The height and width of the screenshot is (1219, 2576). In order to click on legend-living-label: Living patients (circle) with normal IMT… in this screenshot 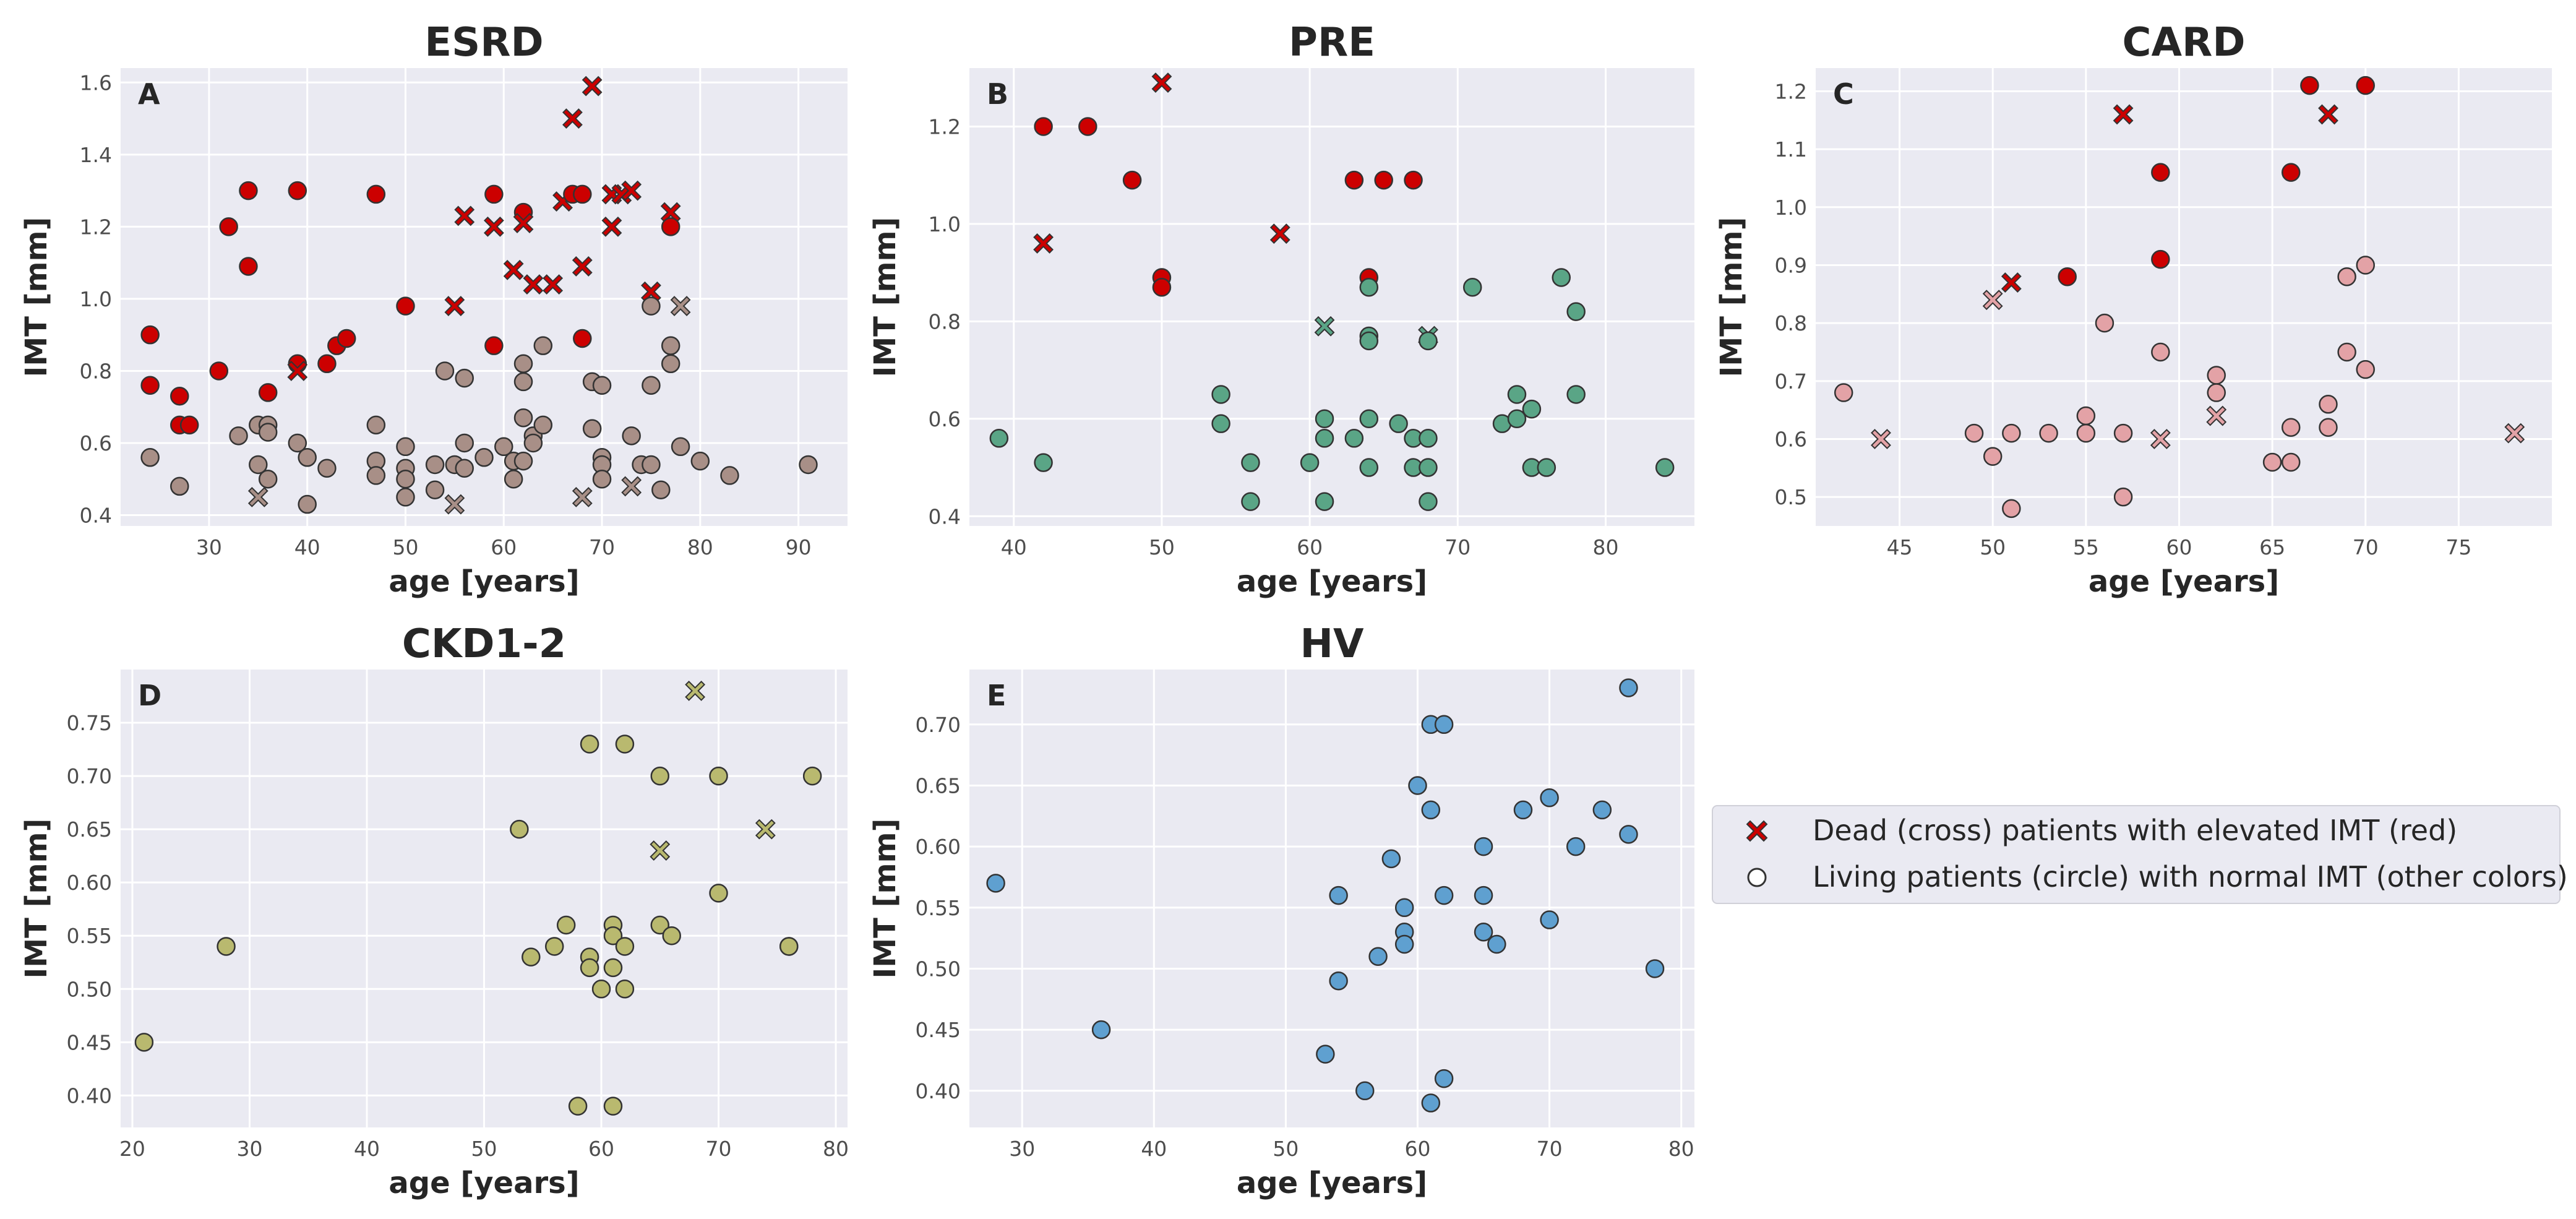, I will do `click(2190, 877)`.